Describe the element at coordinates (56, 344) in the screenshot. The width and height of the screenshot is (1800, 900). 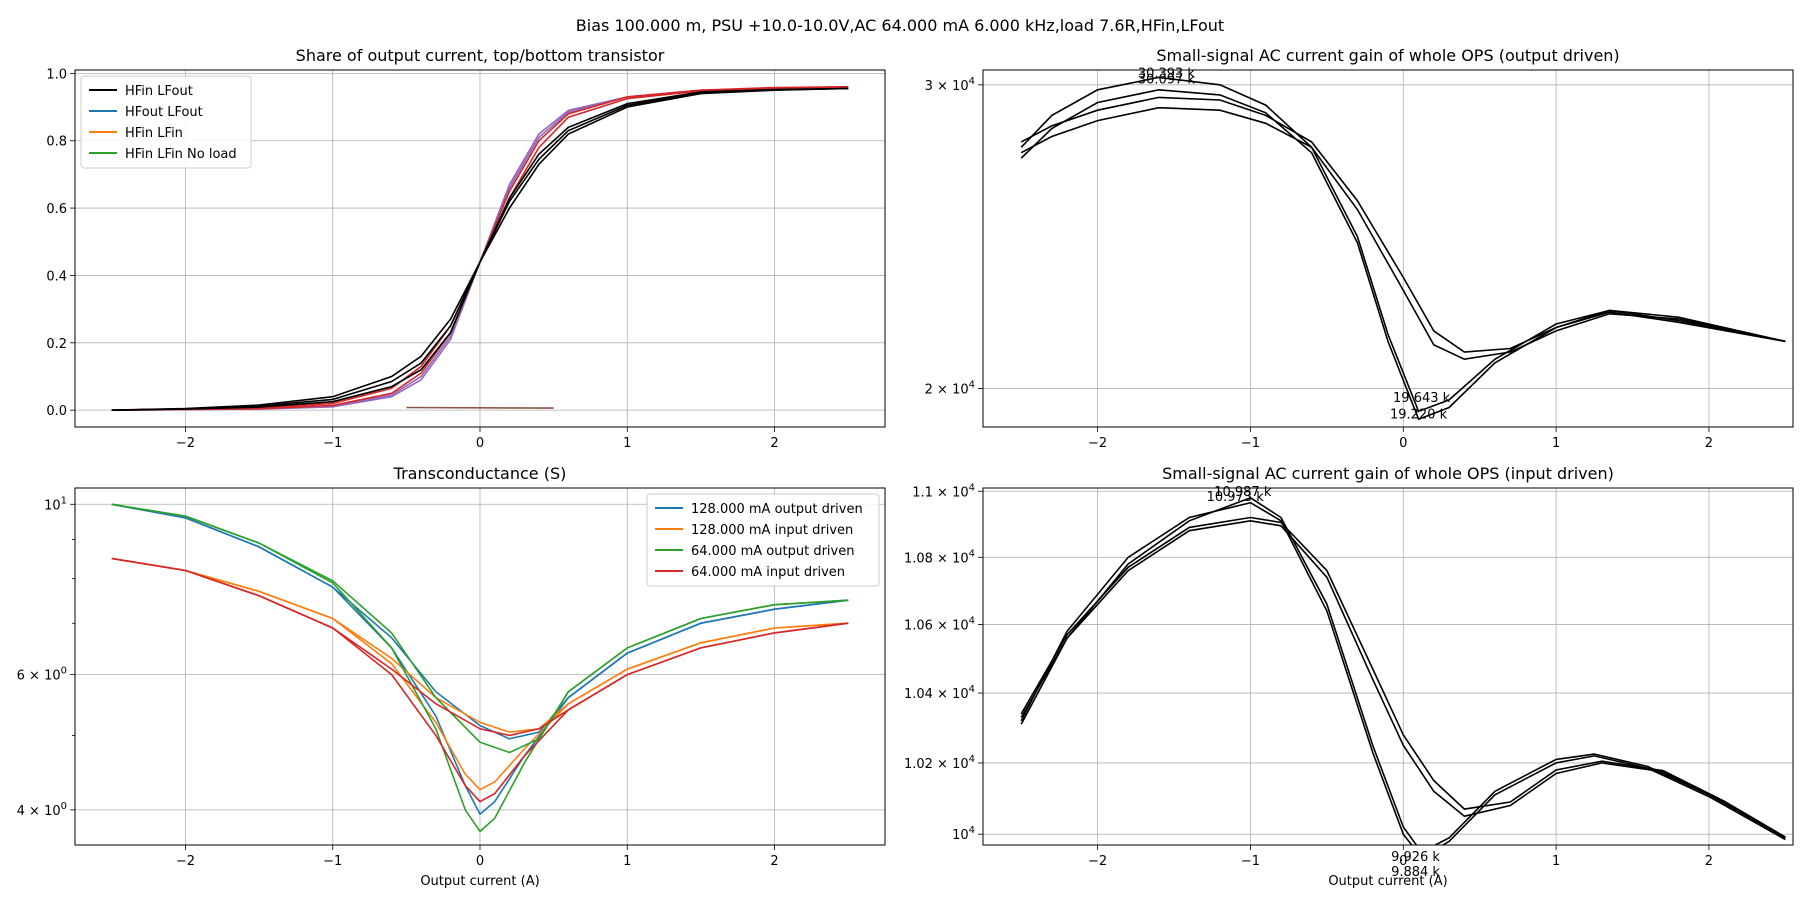
I see `y-tick-label: 0.2` at that location.